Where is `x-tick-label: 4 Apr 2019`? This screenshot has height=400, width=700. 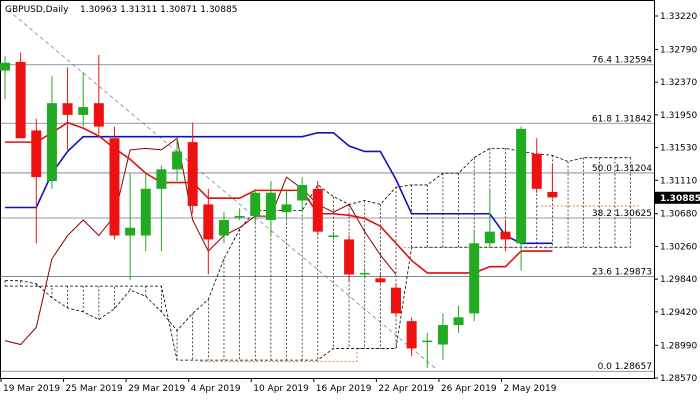
x-tick-label: 4 Apr 2019 is located at coordinates (216, 389).